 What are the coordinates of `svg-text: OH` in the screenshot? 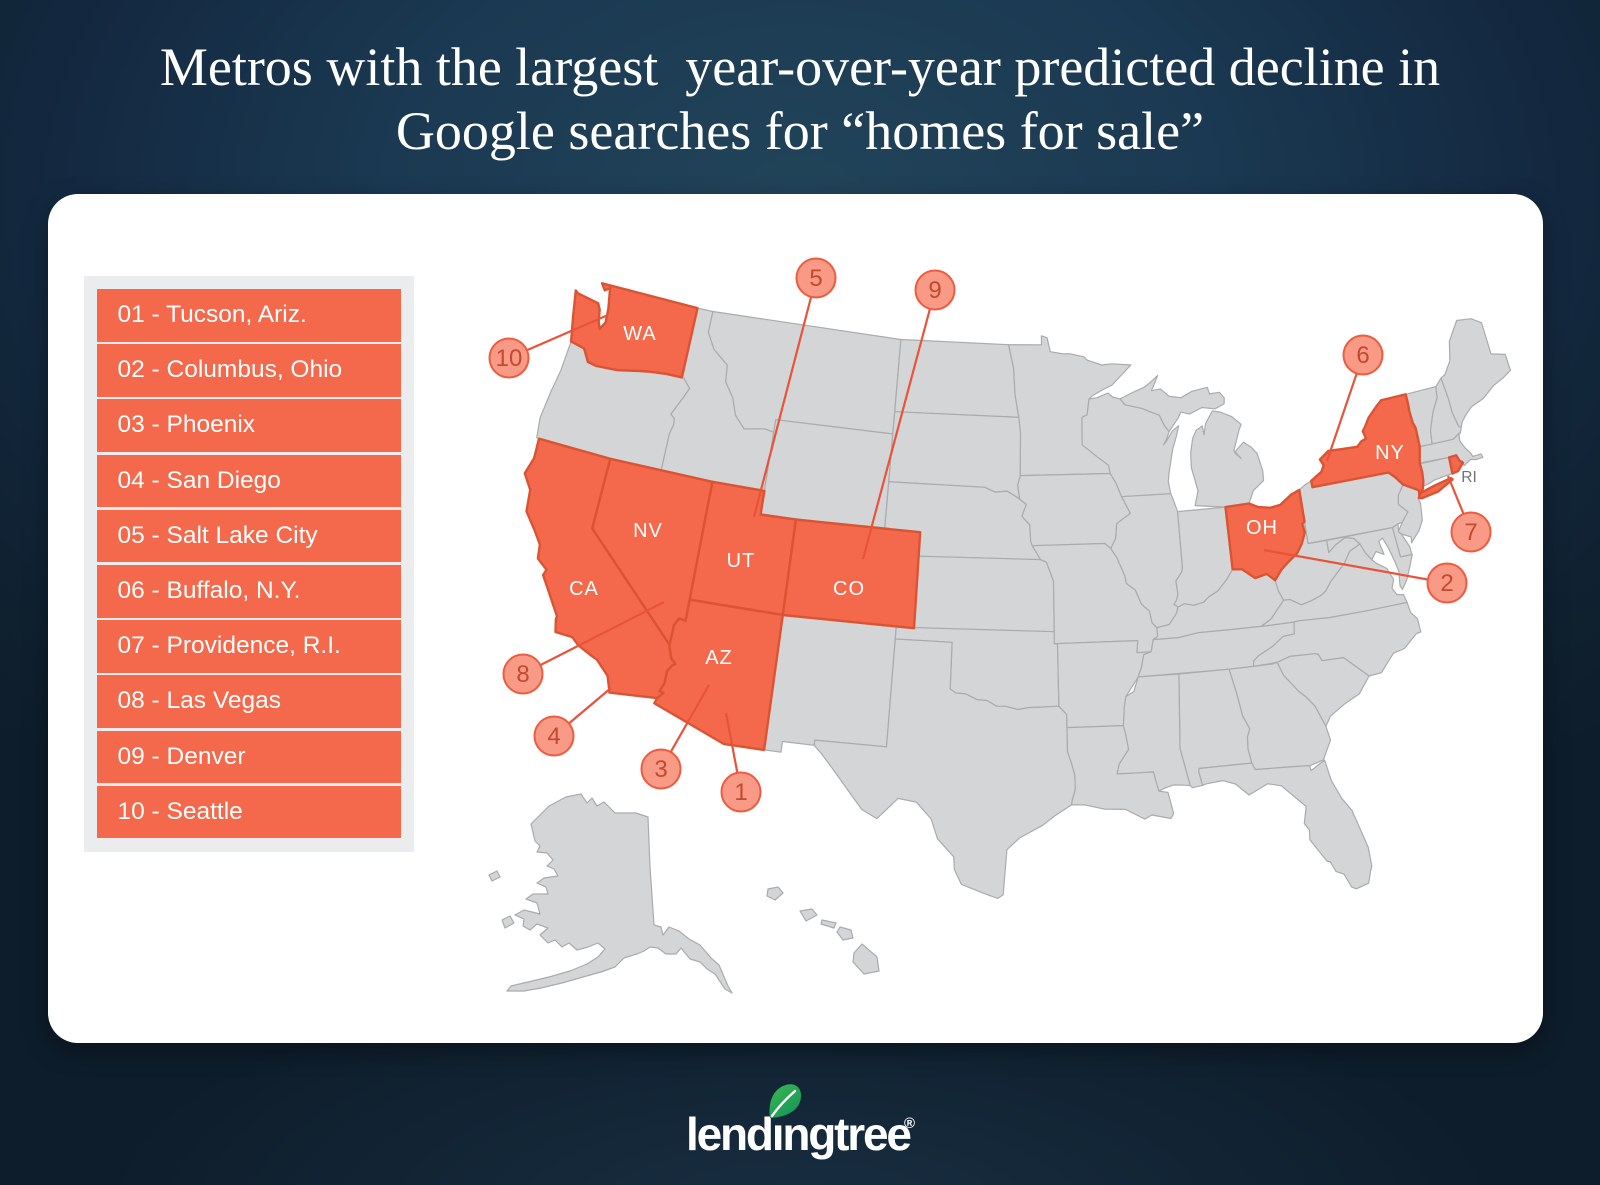 It's located at (1262, 528).